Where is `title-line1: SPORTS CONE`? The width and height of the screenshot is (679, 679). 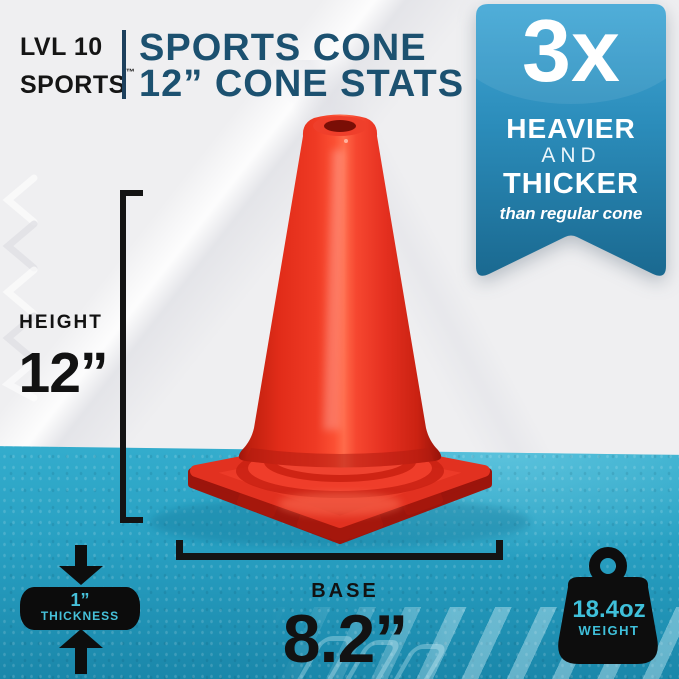
title-line1: SPORTS CONE is located at coordinates (283, 48).